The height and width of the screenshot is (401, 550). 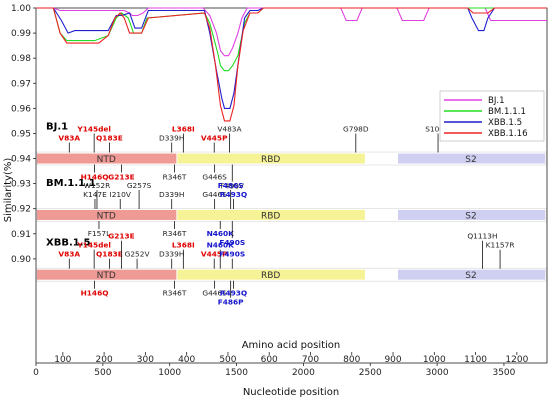 I want to click on aa-tick-label: 1000, so click(x=434, y=360).